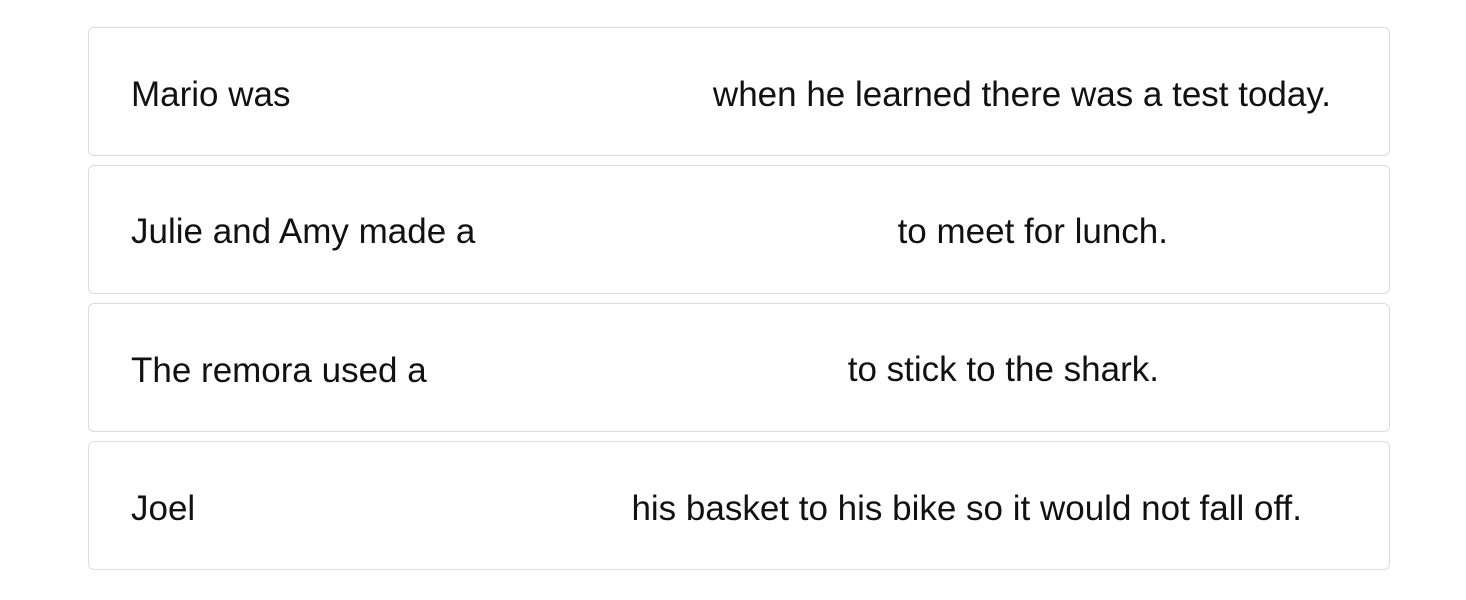 The image size is (1466, 600). What do you see at coordinates (163, 508) in the screenshot?
I see `sentence-prefix: Joel` at bounding box center [163, 508].